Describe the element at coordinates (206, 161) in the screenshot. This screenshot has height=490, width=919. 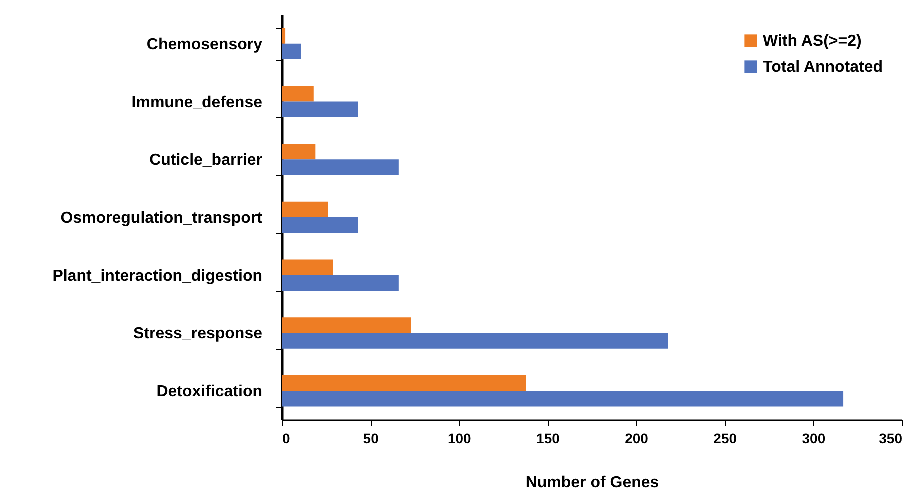
I see `y-tick-label: Cuticle_barrier` at that location.